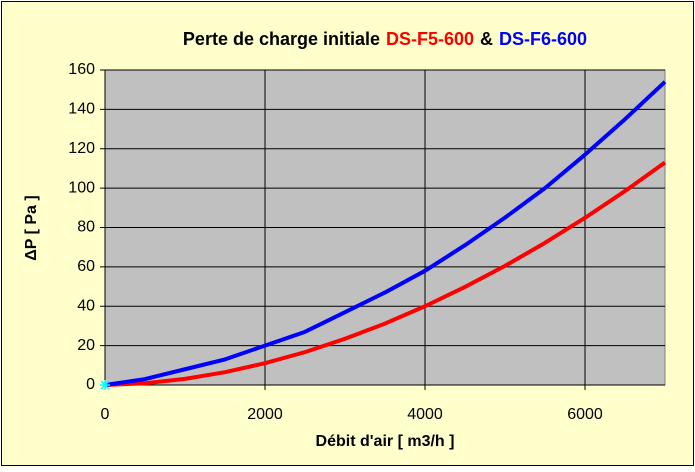  Describe the element at coordinates (81, 148) in the screenshot. I see `y-tick-label: 120` at that location.